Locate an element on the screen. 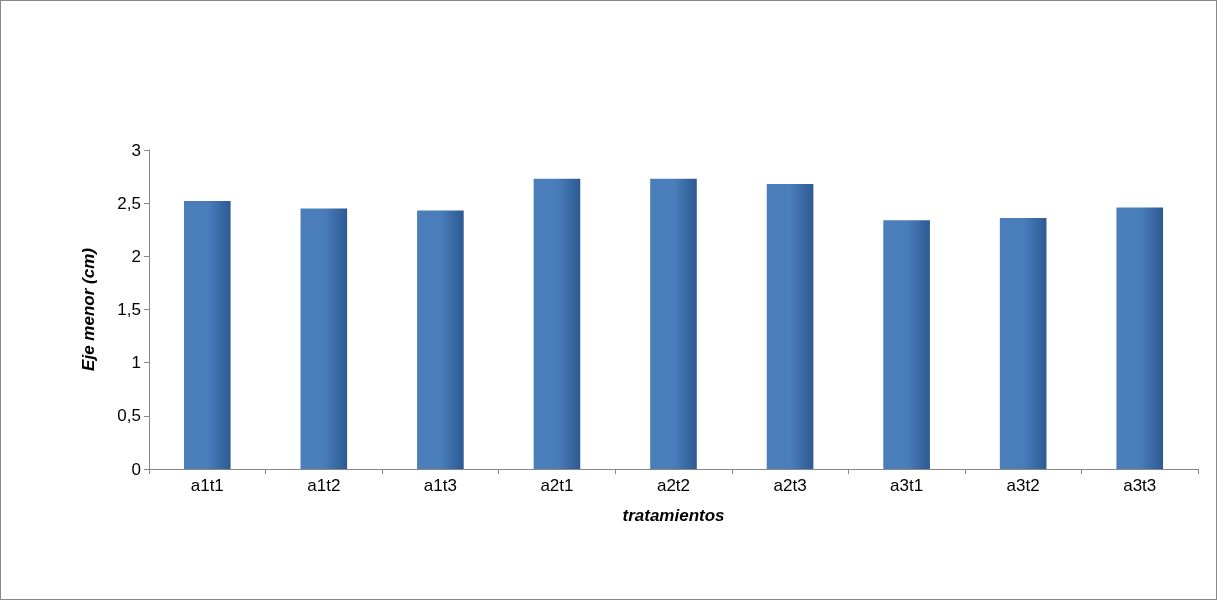  y-tick-label: 0 is located at coordinates (136, 469).